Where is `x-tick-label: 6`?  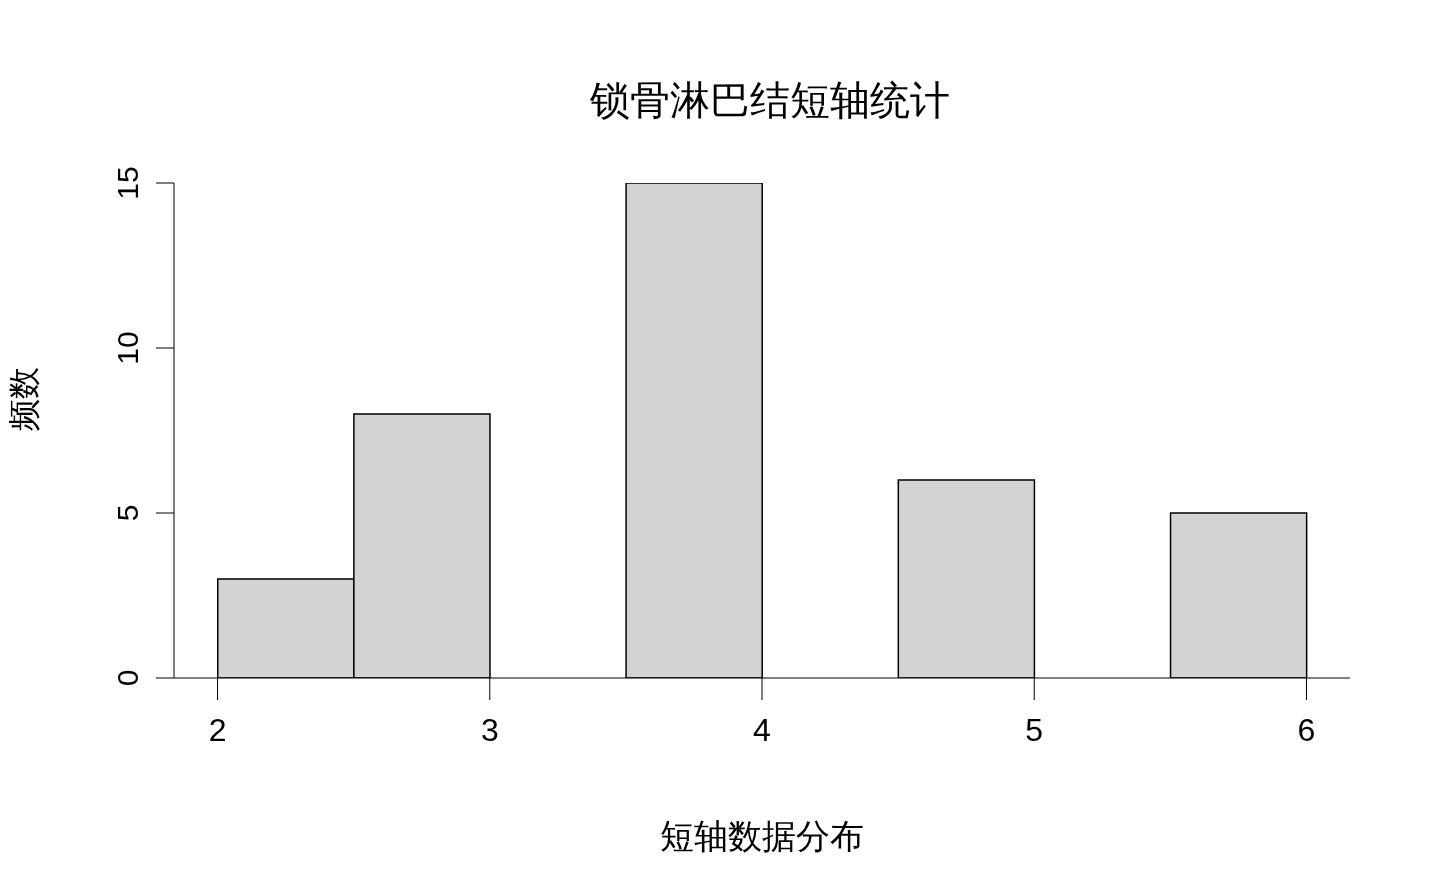
x-tick-label: 6 is located at coordinates (1306, 729).